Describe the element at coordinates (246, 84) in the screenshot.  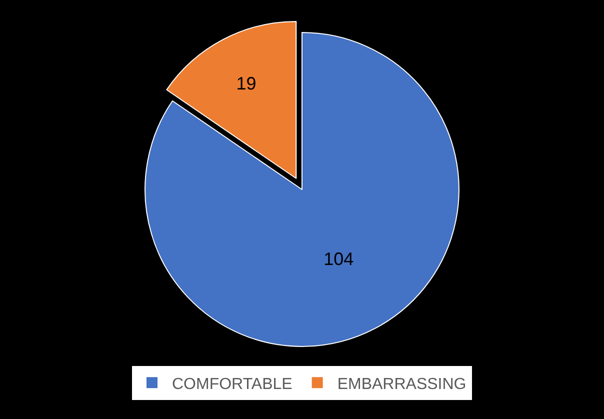
I see `data-label: 19` at that location.